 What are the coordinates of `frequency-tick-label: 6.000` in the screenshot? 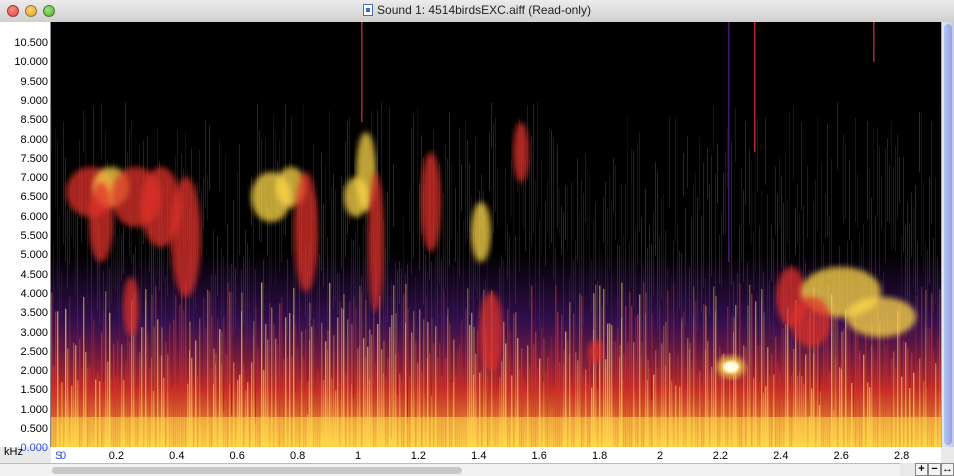 It's located at (34, 216).